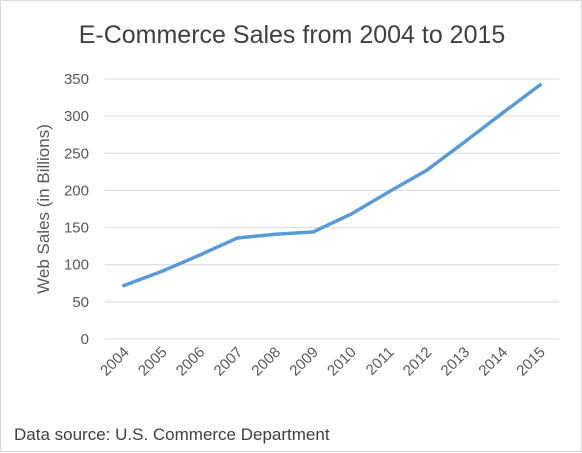 This screenshot has width=582, height=453. Describe the element at coordinates (76, 265) in the screenshot. I see `y-tick-label: 100` at that location.